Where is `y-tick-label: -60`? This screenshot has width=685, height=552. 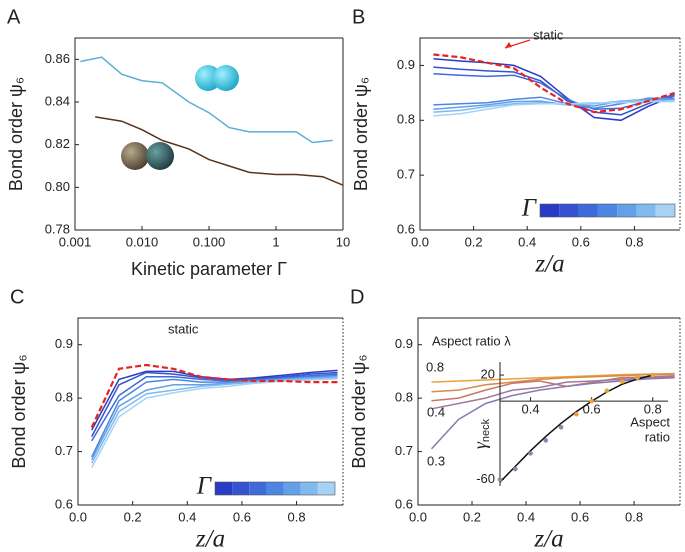
y-tick-label: -60 is located at coordinates (485, 478).